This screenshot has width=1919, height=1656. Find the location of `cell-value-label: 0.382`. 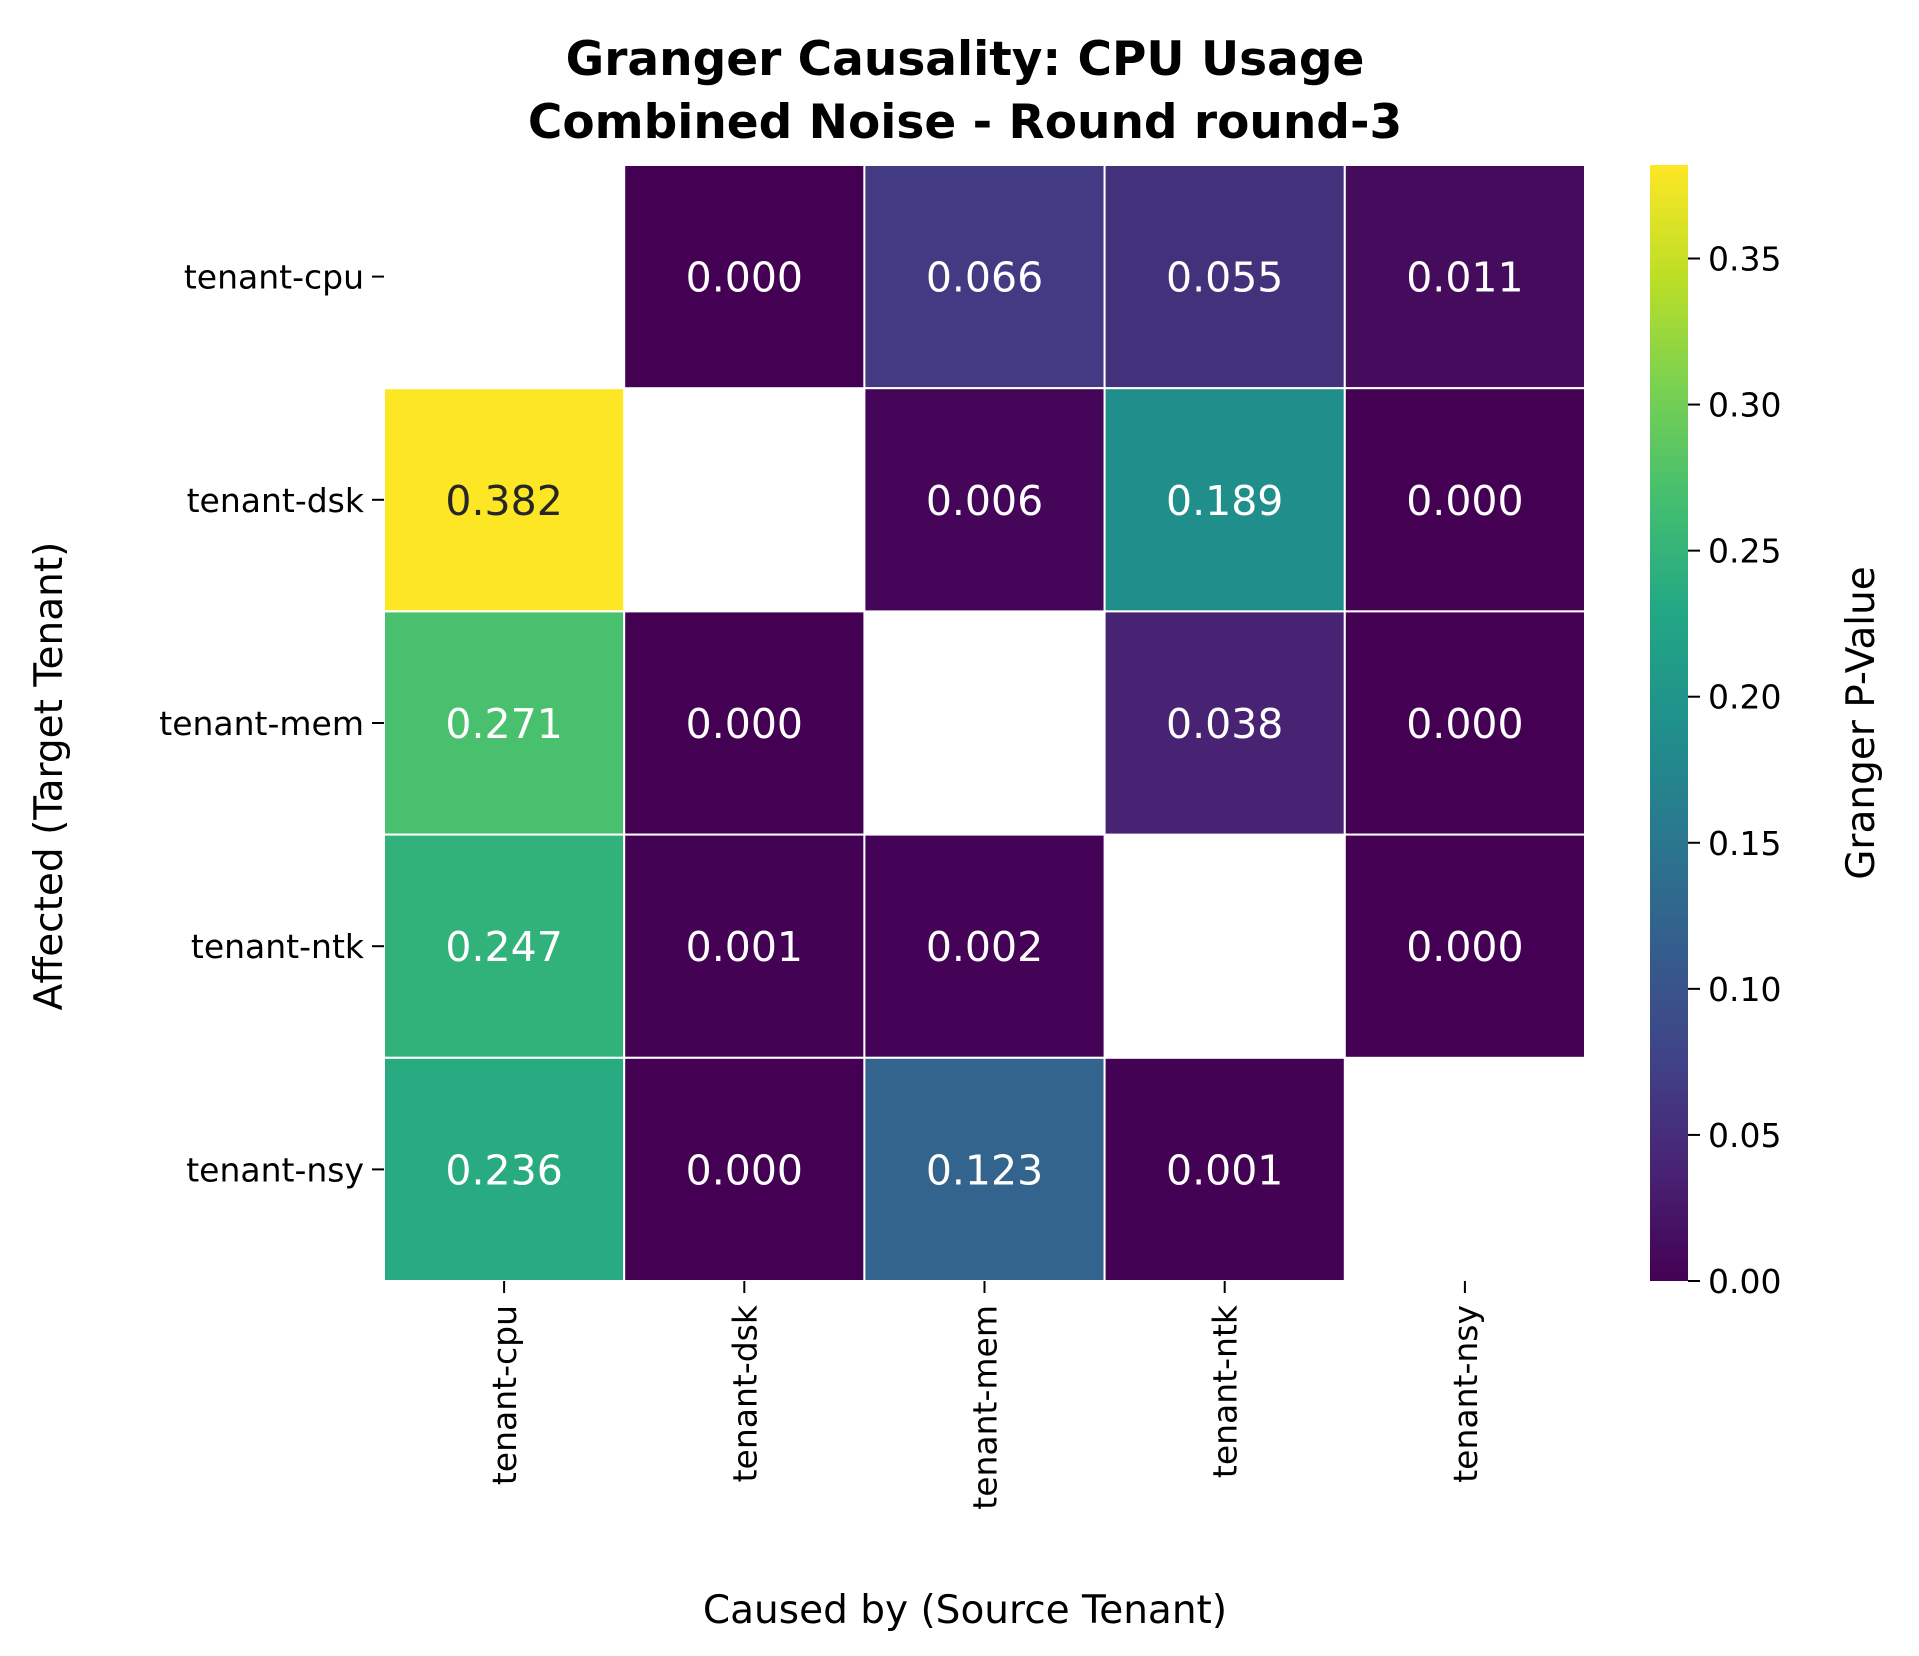

cell-value-label: 0.382 is located at coordinates (503, 501).